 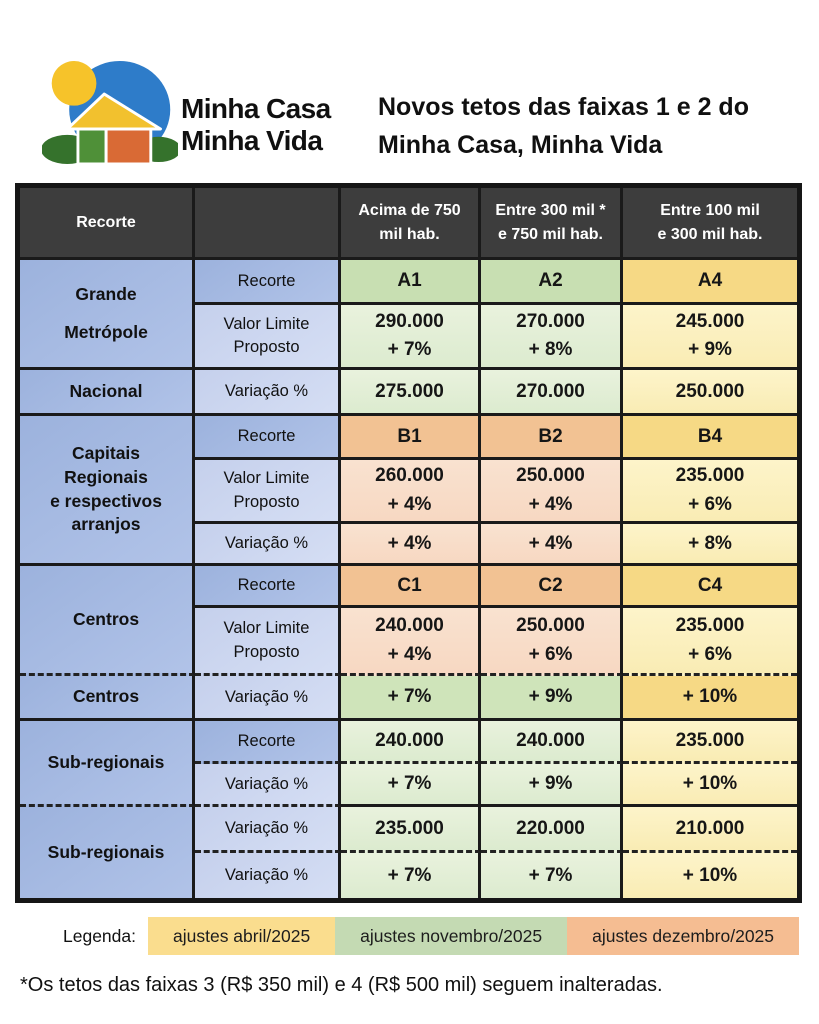 What do you see at coordinates (256, 108) in the screenshot?
I see `brand-line1: Minha Casa` at bounding box center [256, 108].